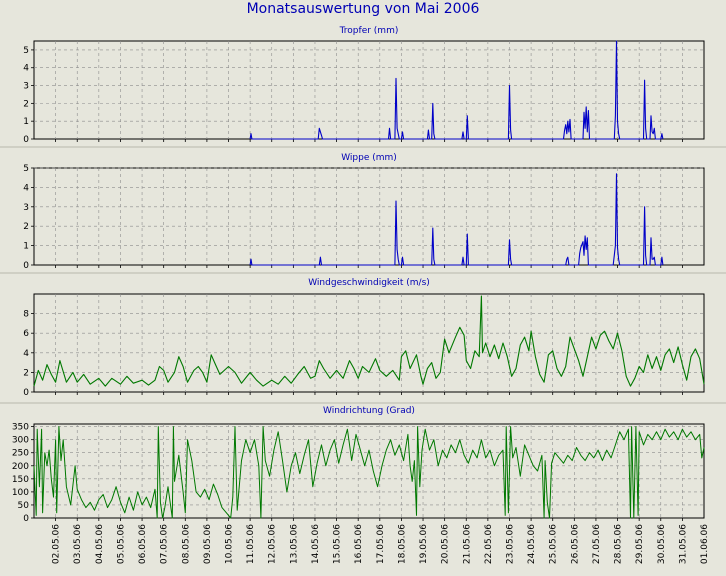 Image resolution: width=726 pixels, height=576 pixels. I want to click on x-tick-label: 23.05.06, so click(510, 544).